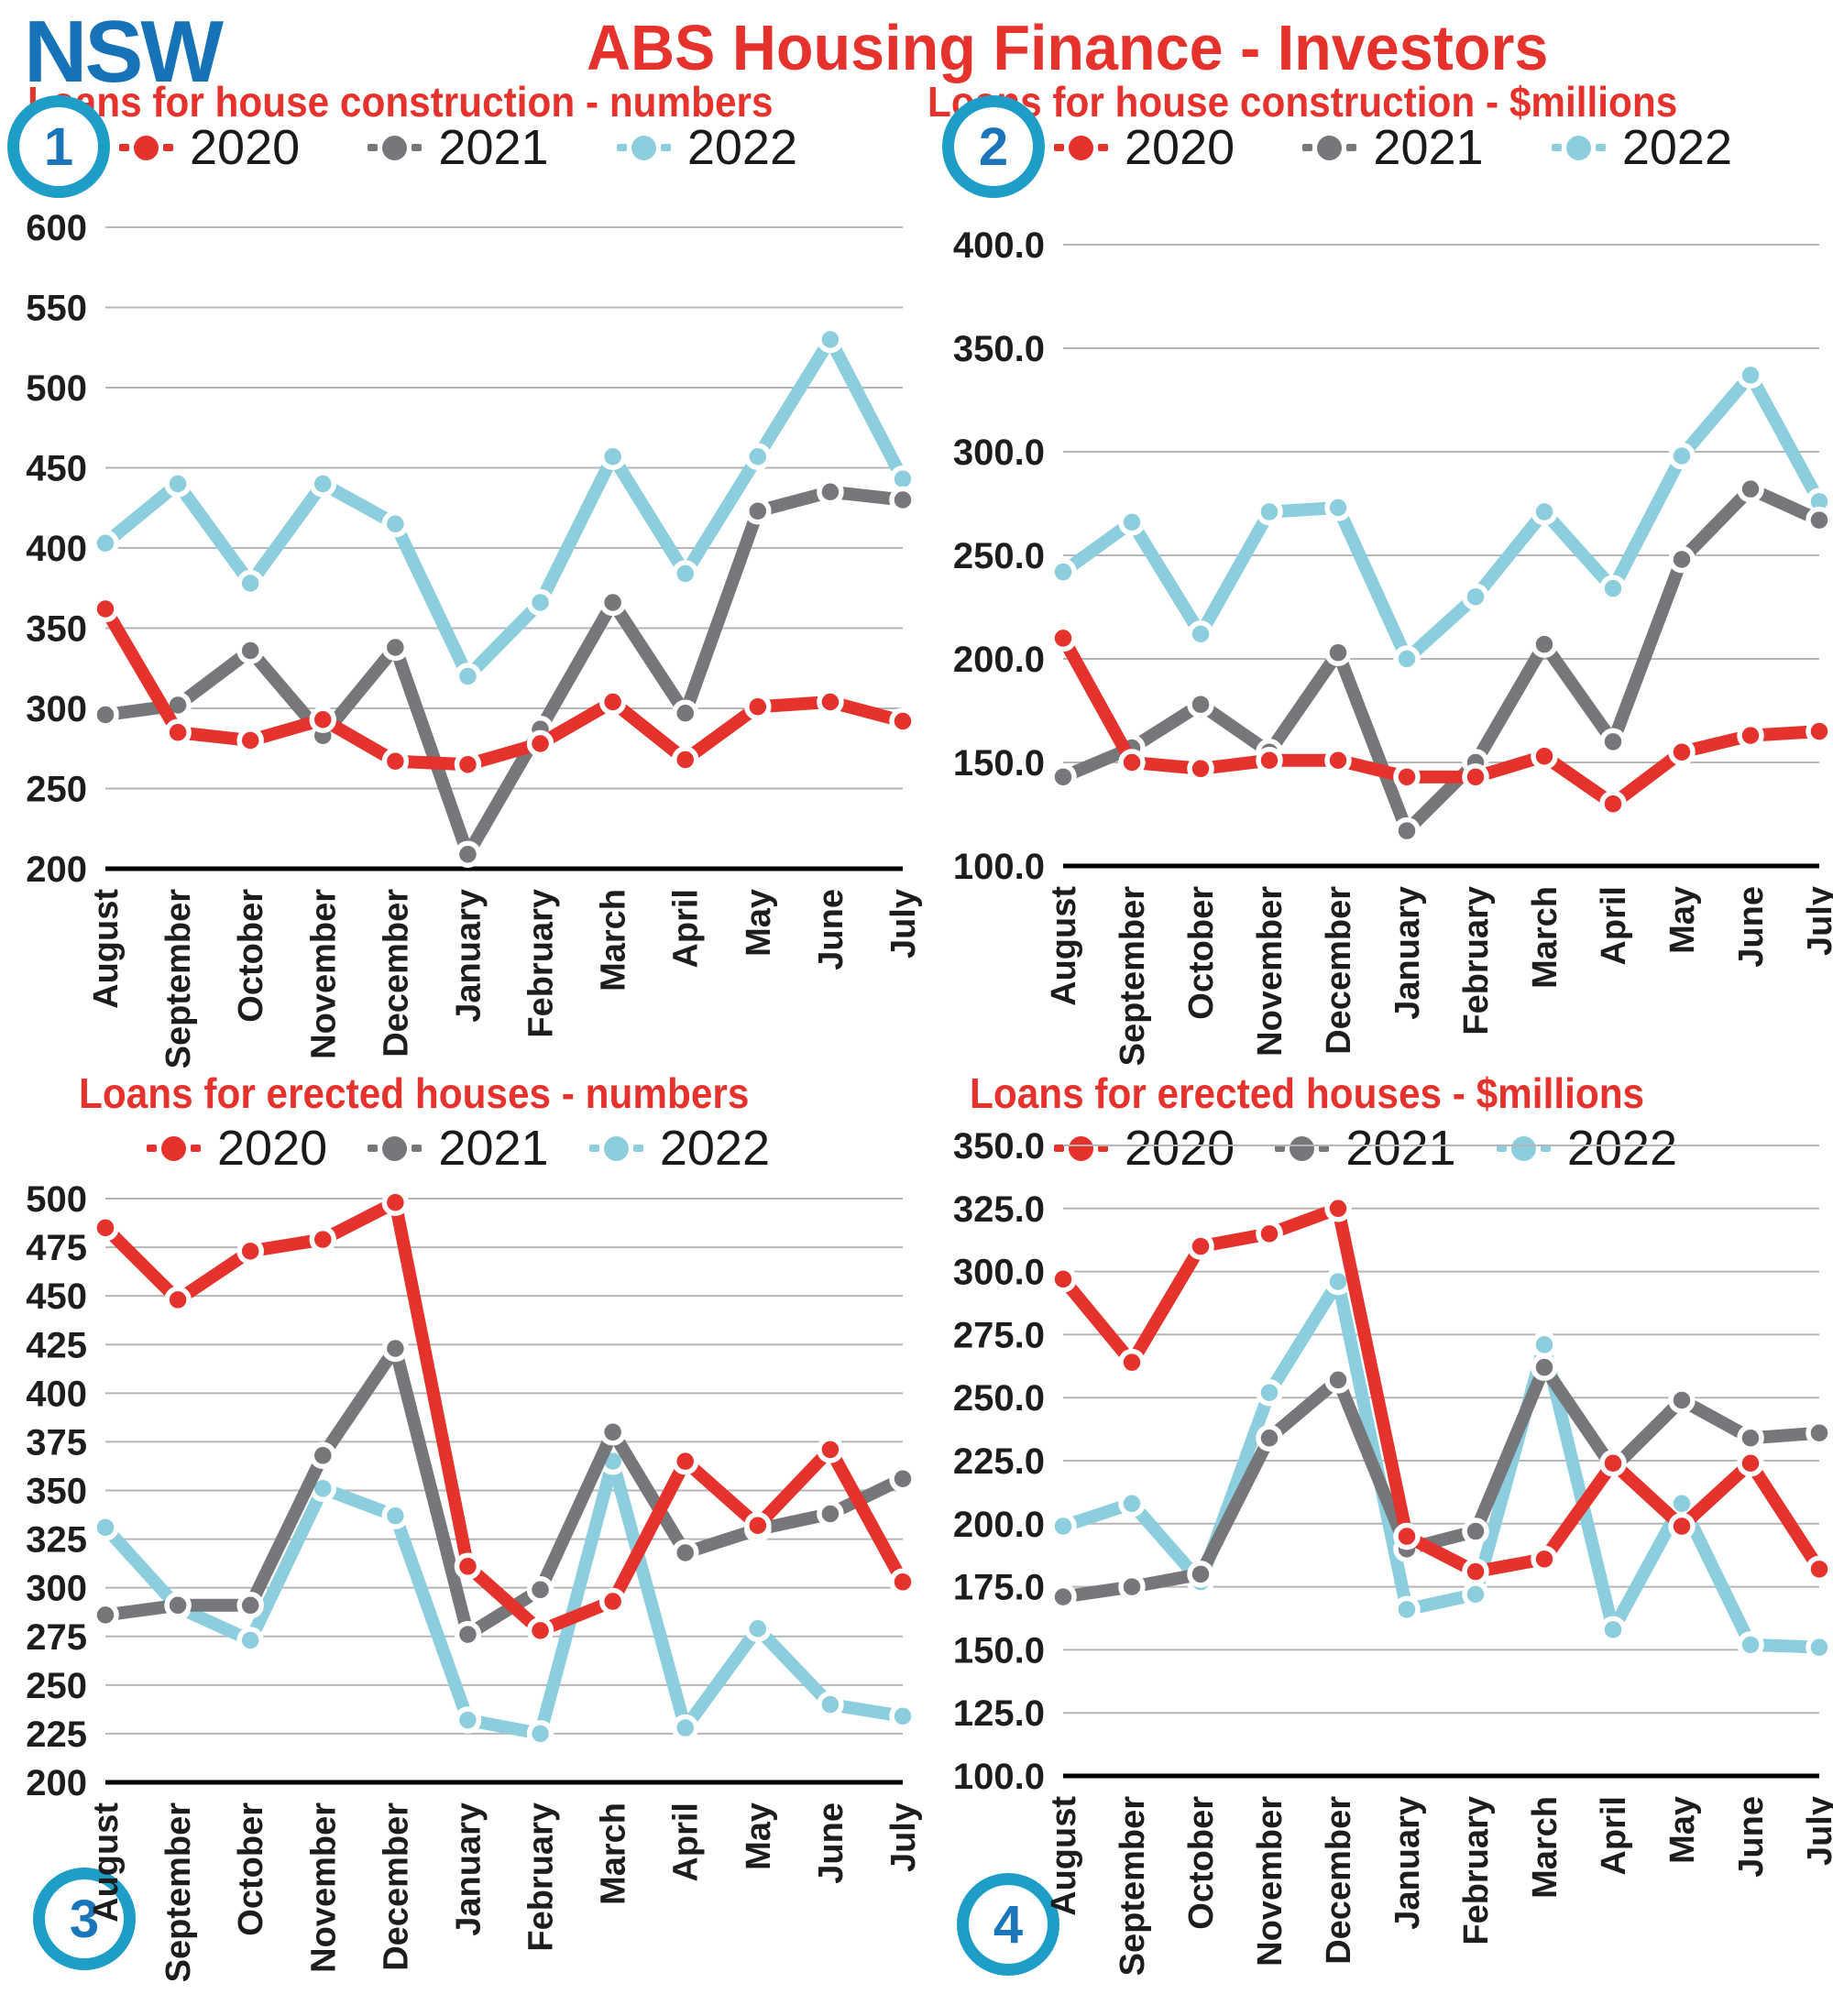  I want to click on y-axis-tick-label: 125.0, so click(999, 1713).